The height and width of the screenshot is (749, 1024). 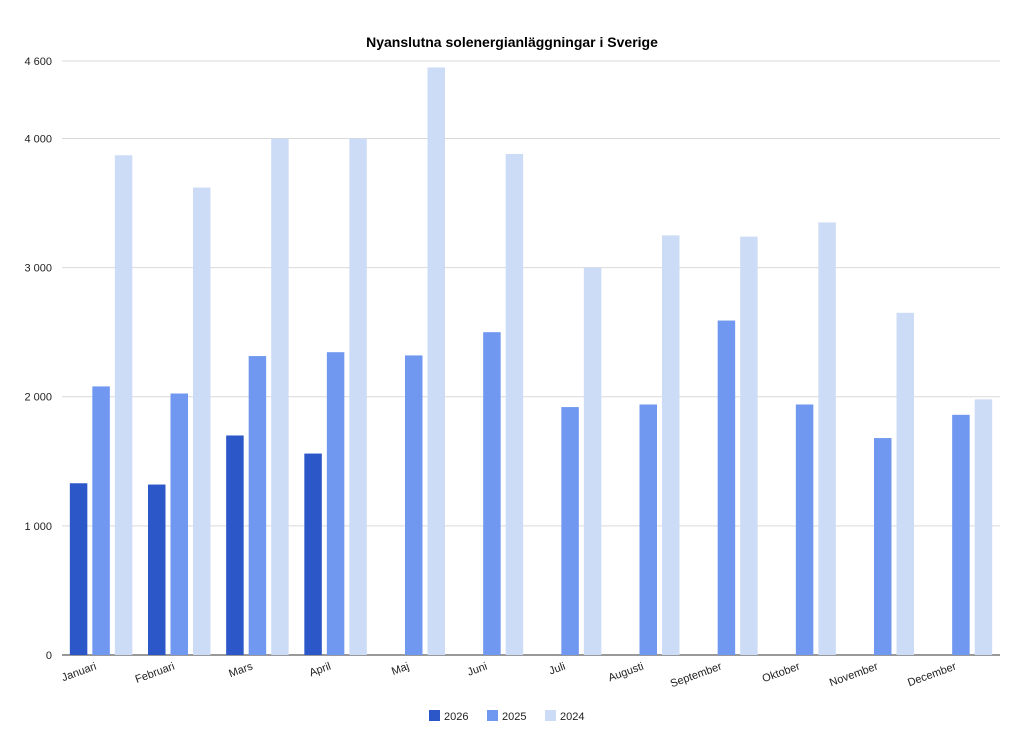 What do you see at coordinates (78, 569) in the screenshot?
I see `bar-2026-januari` at bounding box center [78, 569].